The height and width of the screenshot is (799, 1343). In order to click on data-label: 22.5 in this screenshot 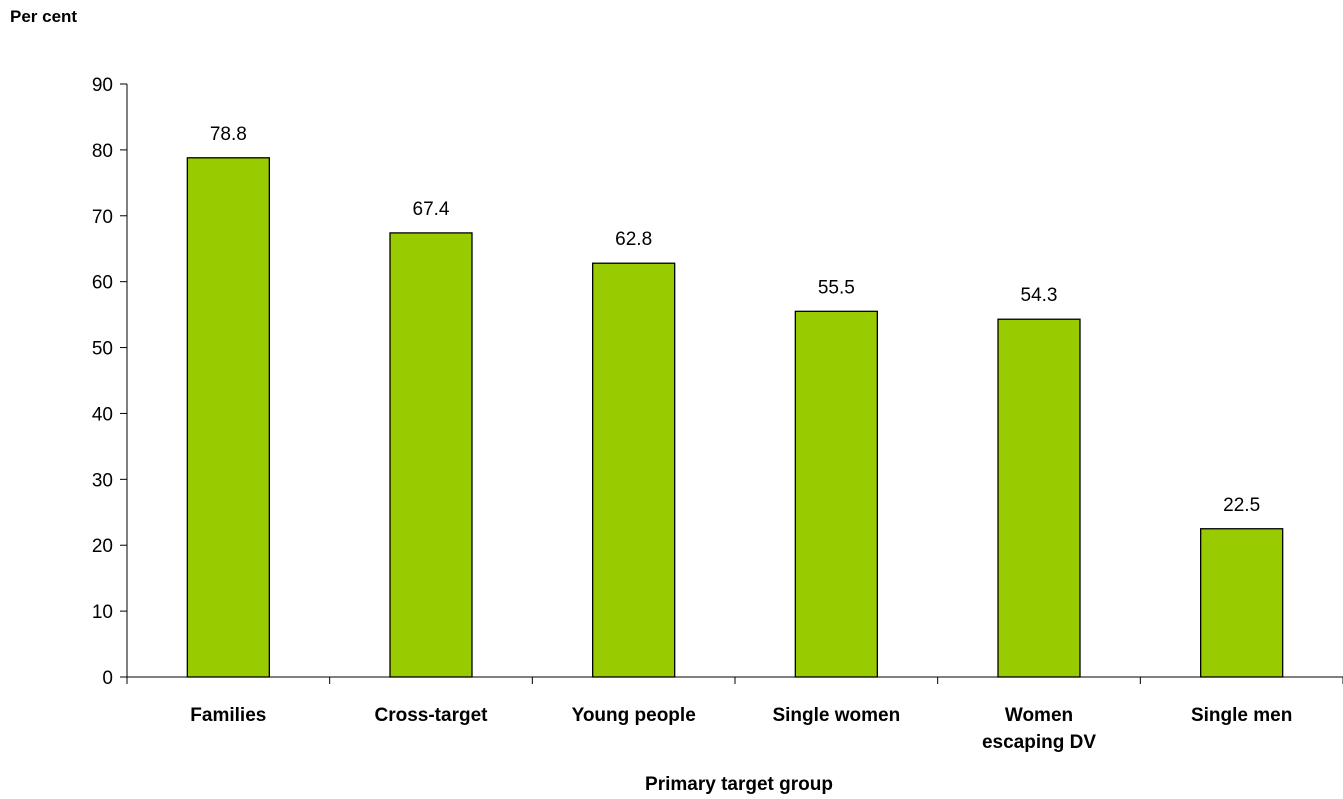, I will do `click(1241, 505)`.